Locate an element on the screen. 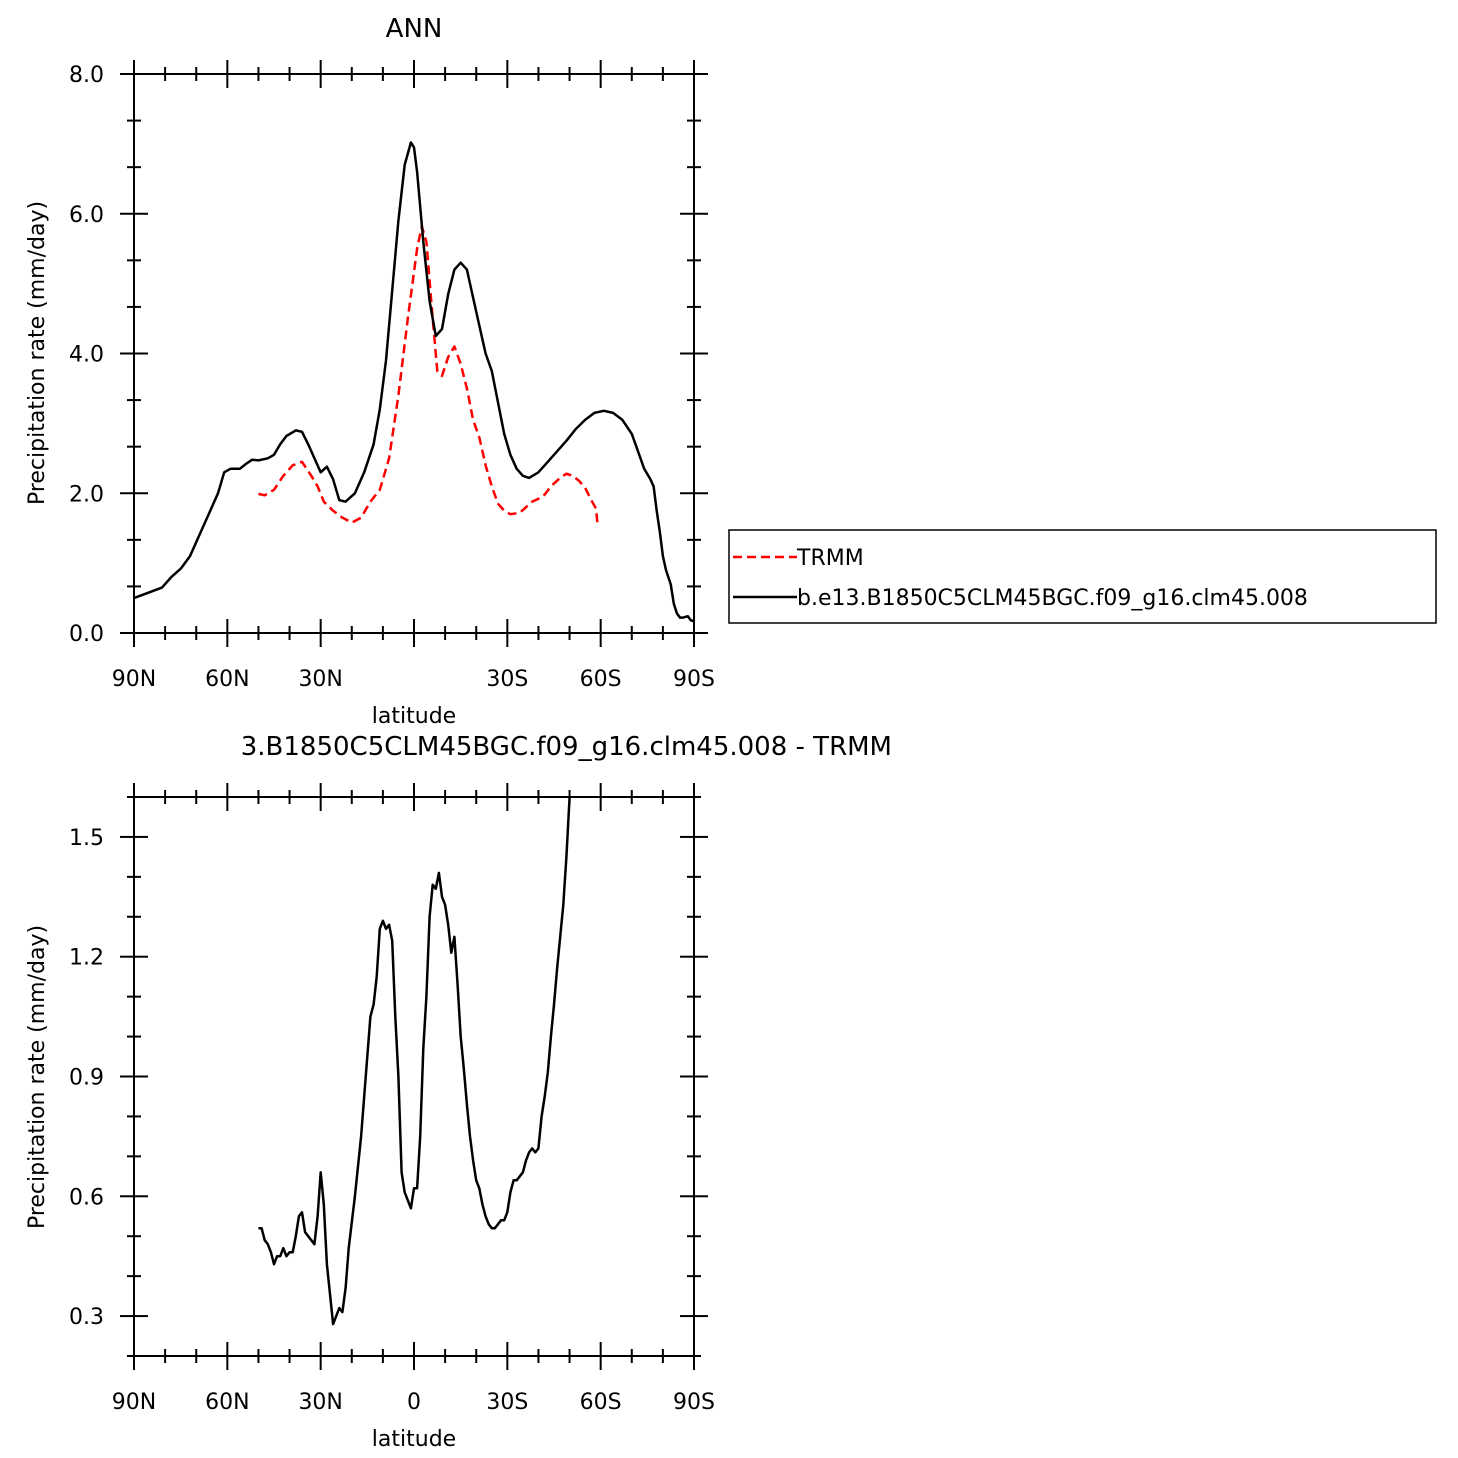 The height and width of the screenshot is (1458, 1458). y-tick-label: 0.3 is located at coordinates (86, 1317).